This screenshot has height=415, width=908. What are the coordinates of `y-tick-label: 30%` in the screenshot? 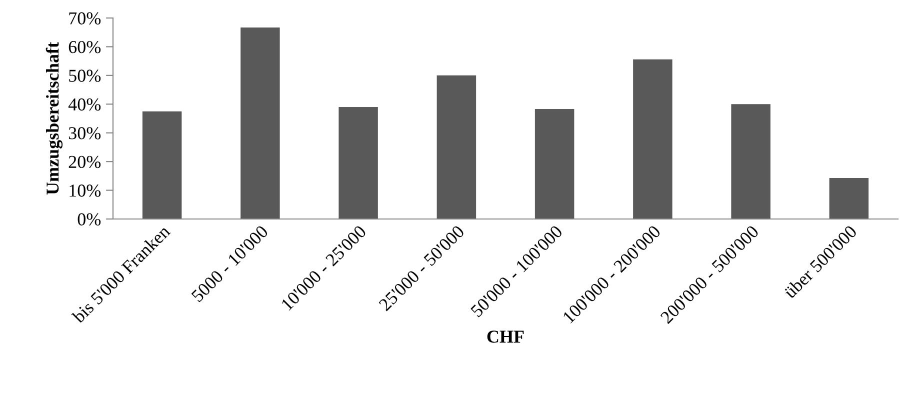 It's located at (84, 133).